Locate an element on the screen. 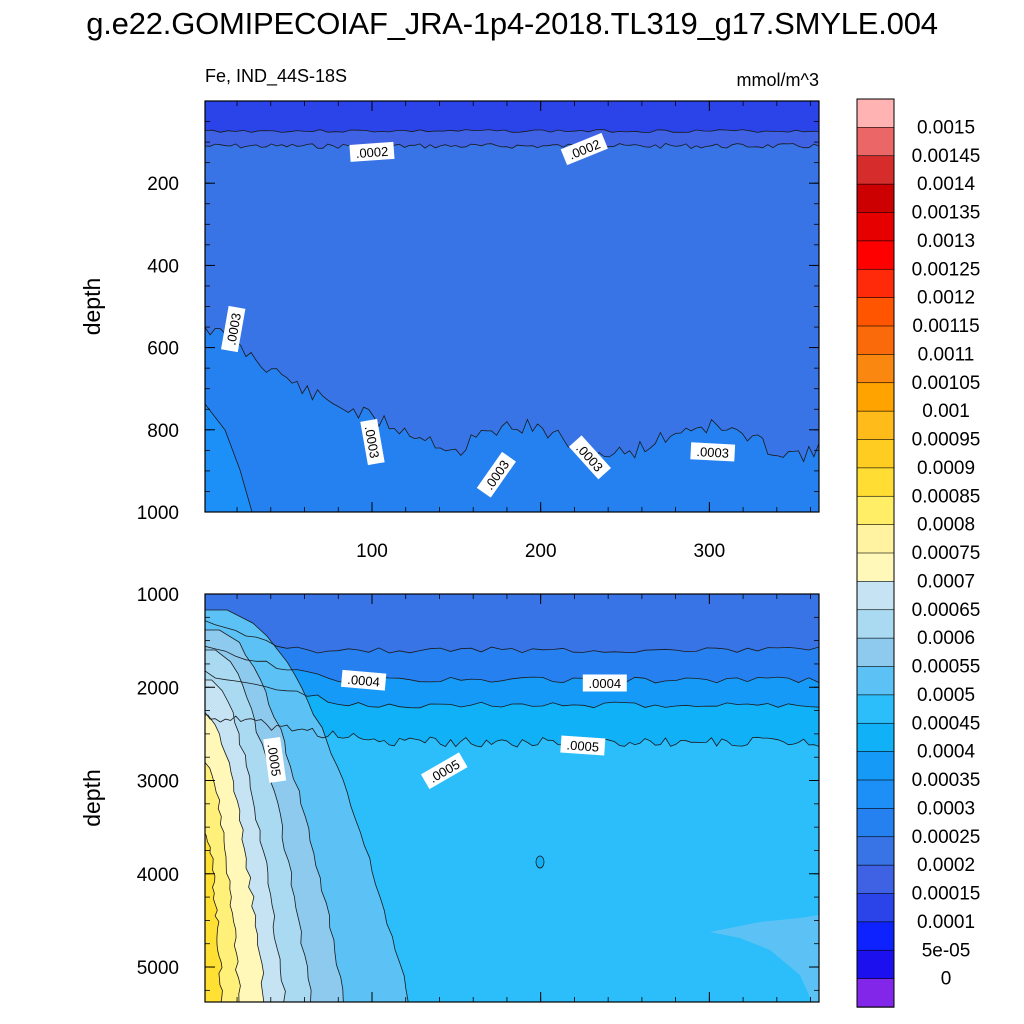 The width and height of the screenshot is (1024, 1024). colorbar-label: 0.00035 is located at coordinates (946, 780).